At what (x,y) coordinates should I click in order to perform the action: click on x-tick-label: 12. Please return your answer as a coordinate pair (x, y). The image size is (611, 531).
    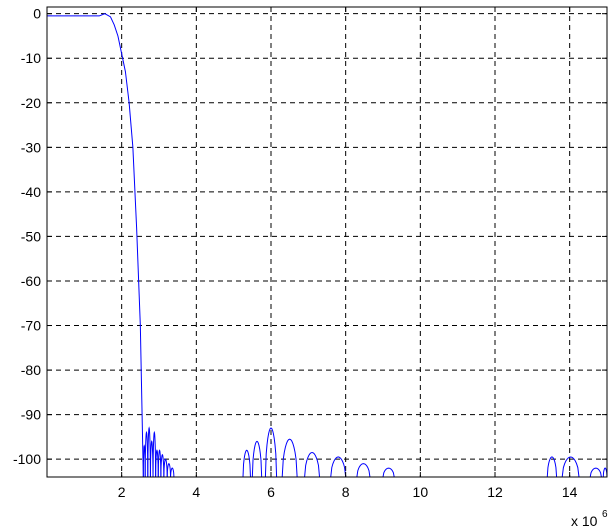
    Looking at the image, I should click on (495, 492).